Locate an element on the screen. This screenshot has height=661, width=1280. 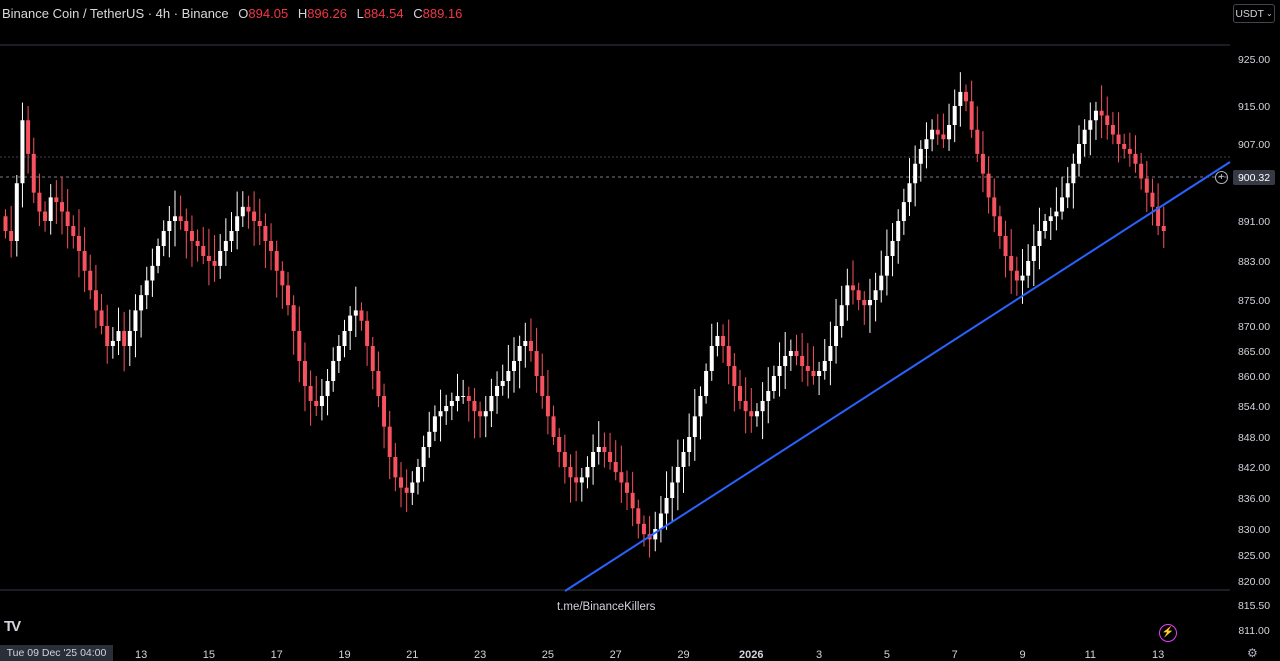
gear-icon: ⚙ is located at coordinates (1252, 653).